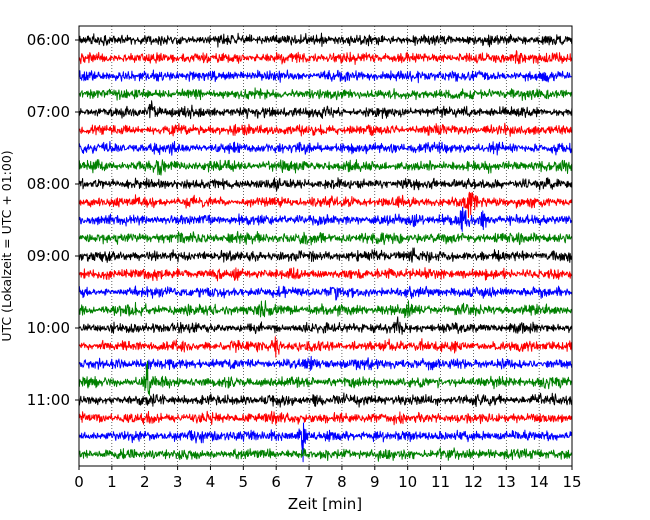  What do you see at coordinates (506, 482) in the screenshot?
I see `x-tick-label: 13` at bounding box center [506, 482].